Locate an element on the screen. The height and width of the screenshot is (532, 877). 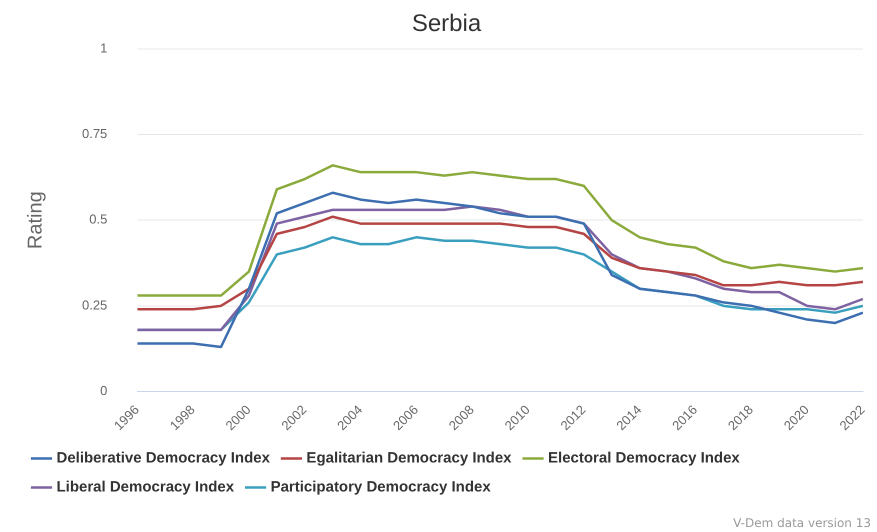
chart-title: Serbia is located at coordinates (447, 24).